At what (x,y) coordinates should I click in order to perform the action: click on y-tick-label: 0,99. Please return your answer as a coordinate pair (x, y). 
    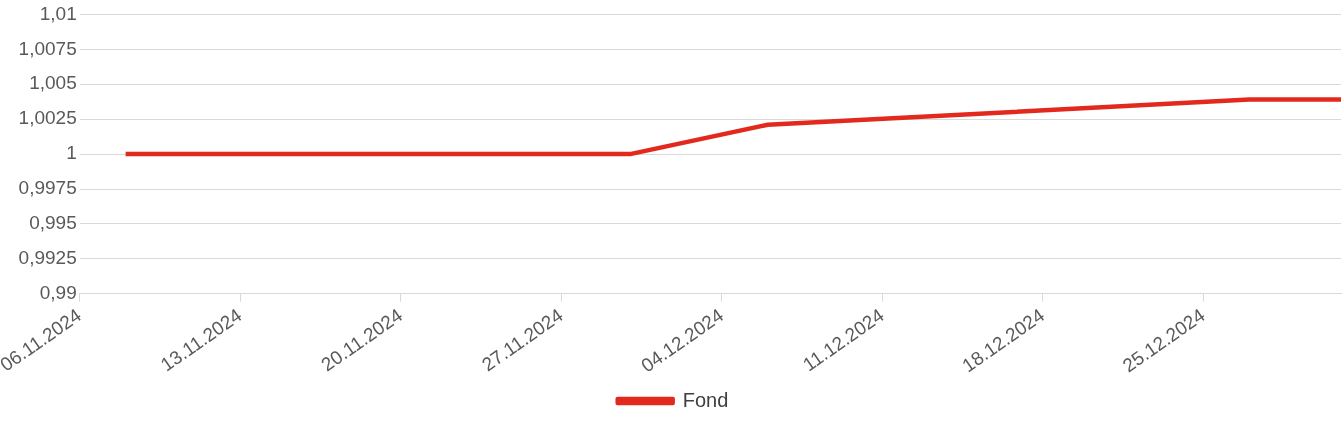
    Looking at the image, I should click on (58, 293).